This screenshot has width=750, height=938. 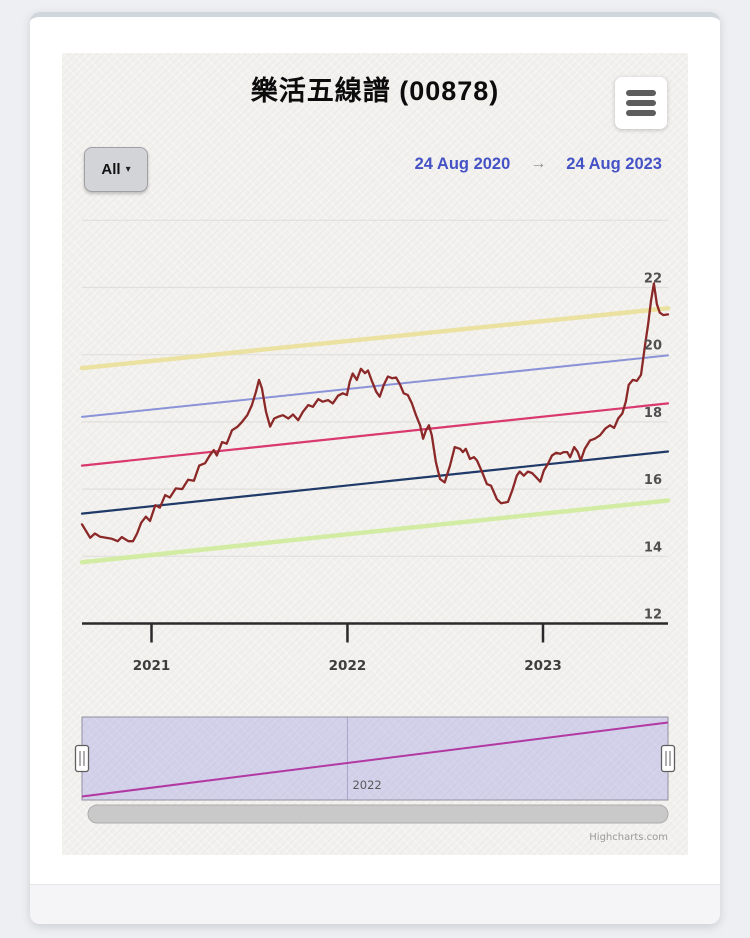 What do you see at coordinates (653, 279) in the screenshot?
I see `y-axis-label: 22` at bounding box center [653, 279].